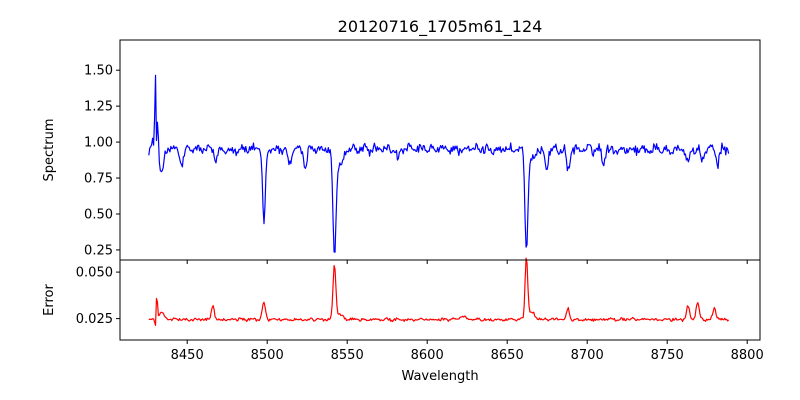 The image size is (800, 400). Describe the element at coordinates (747, 355) in the screenshot. I see `x-tick-label: 8800` at that location.